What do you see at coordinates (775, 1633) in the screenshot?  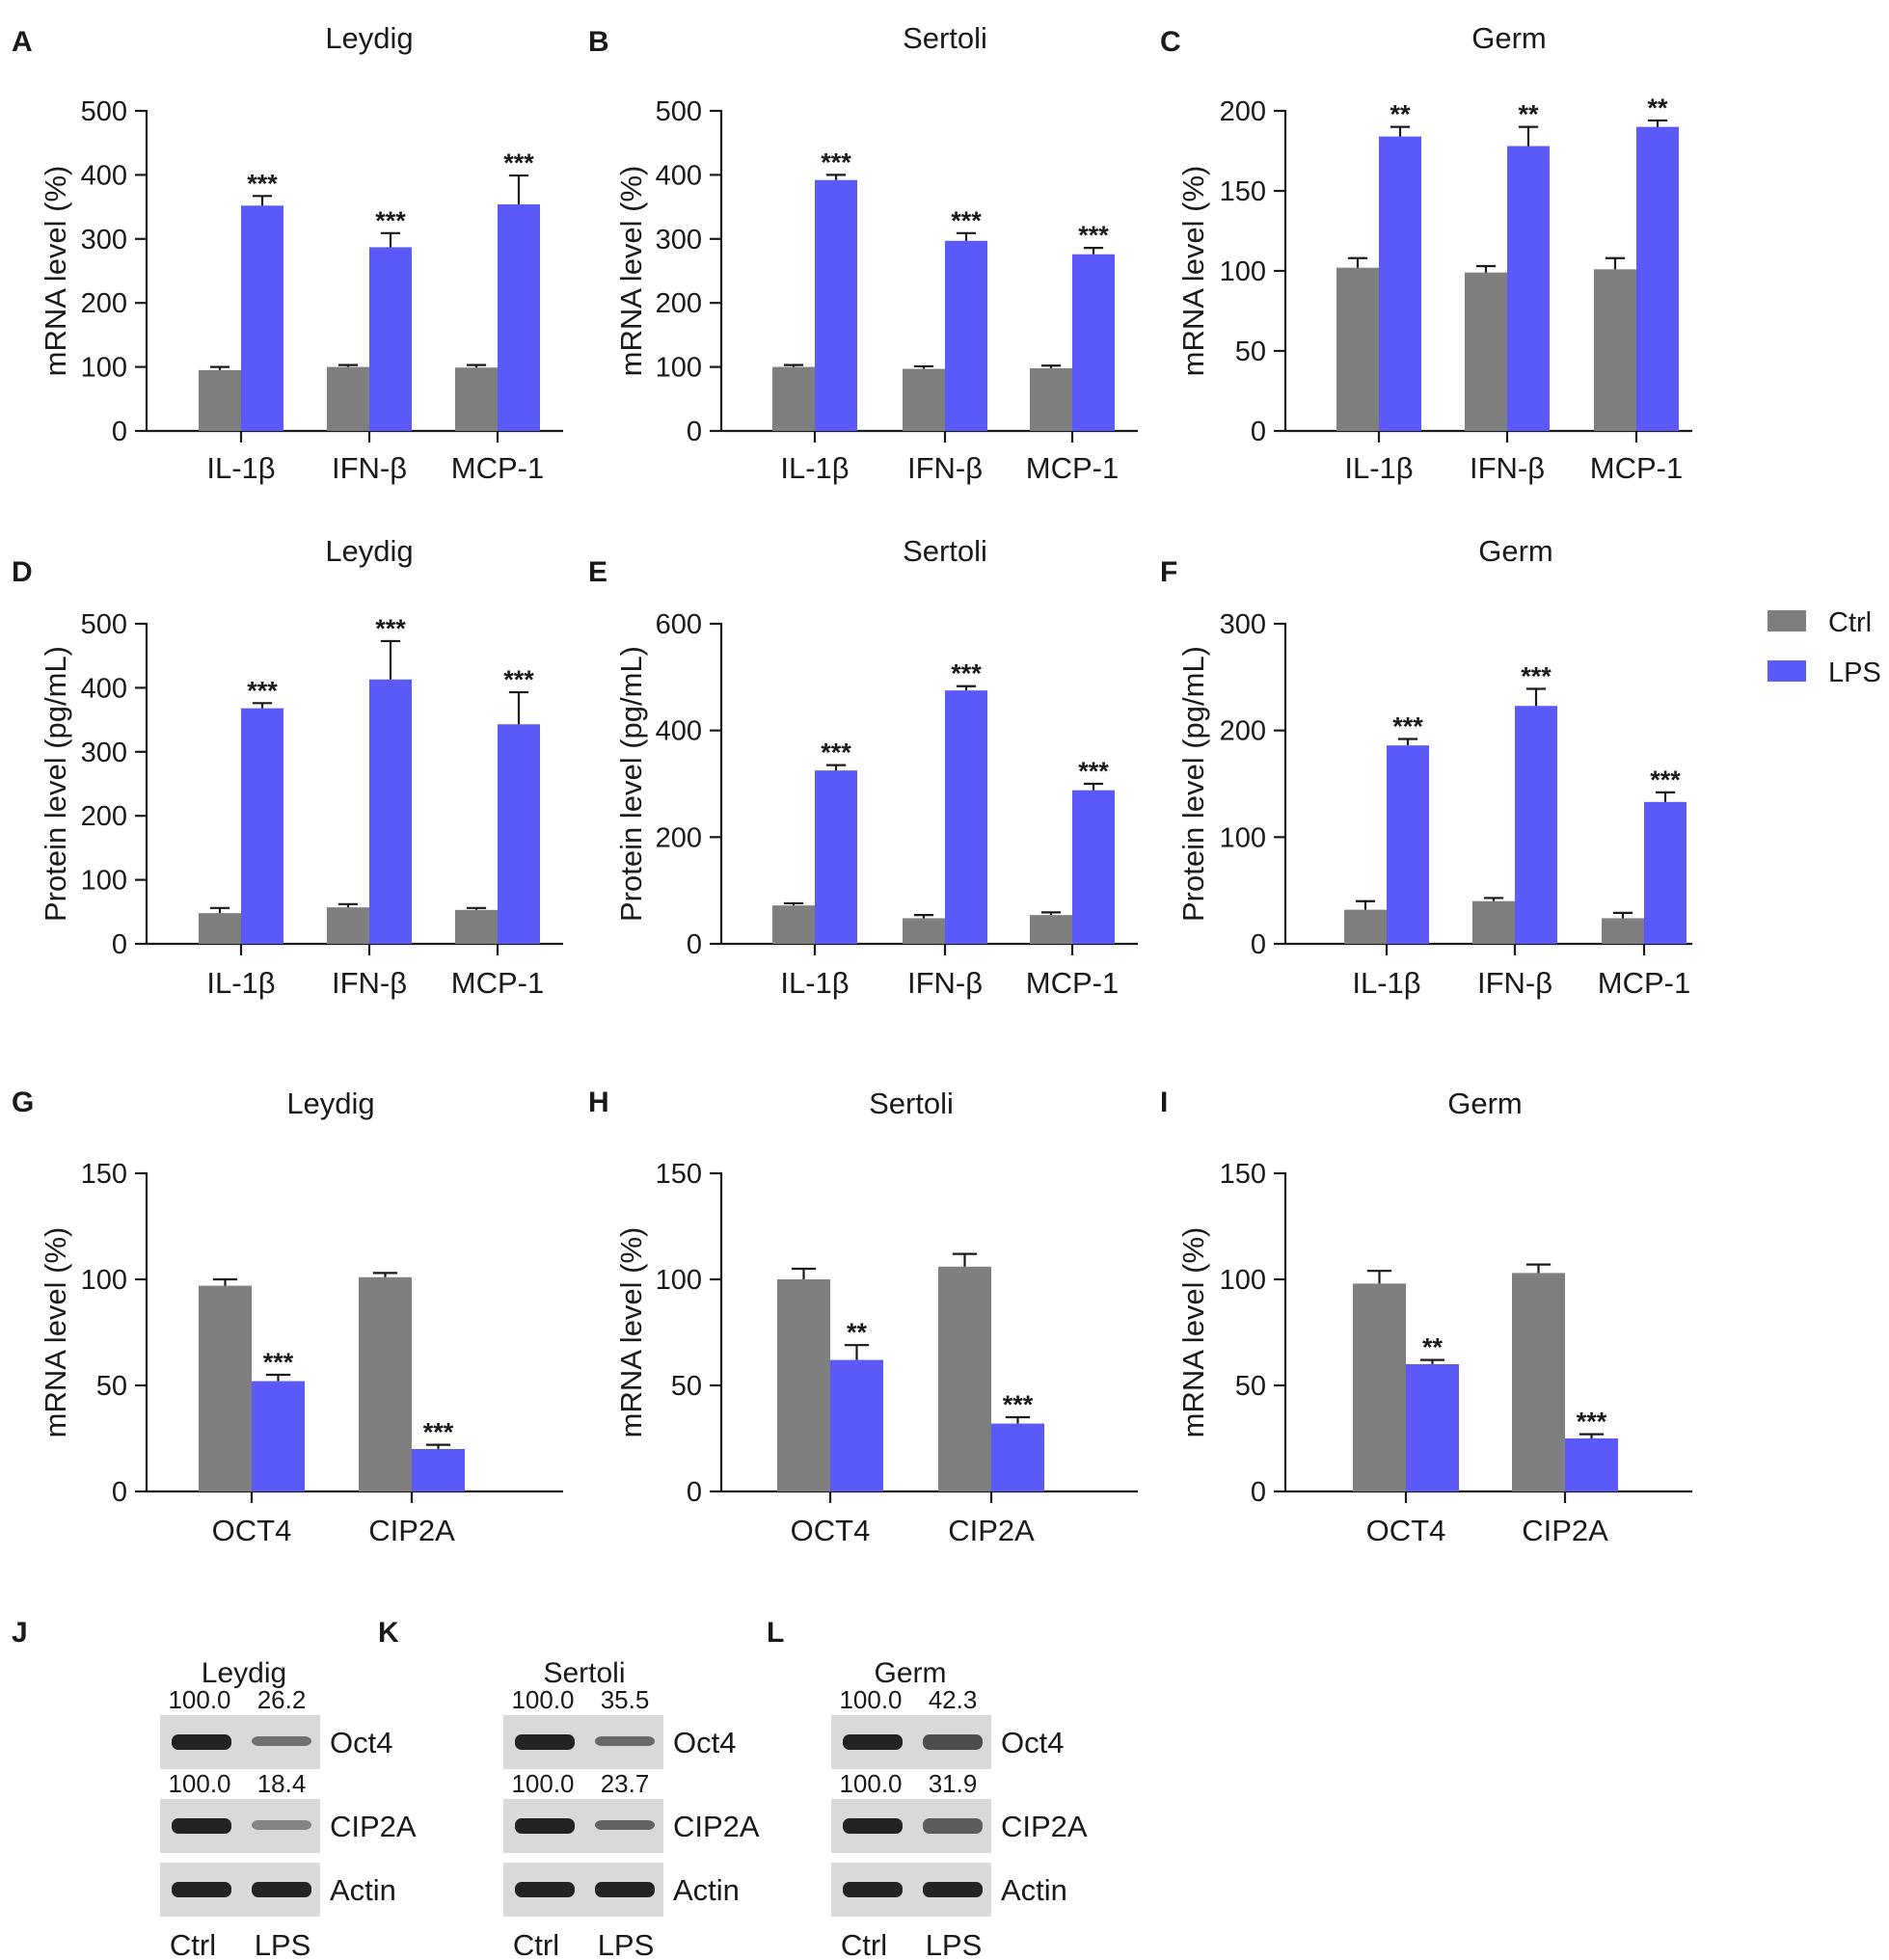 I see `panel-letter: L` at bounding box center [775, 1633].